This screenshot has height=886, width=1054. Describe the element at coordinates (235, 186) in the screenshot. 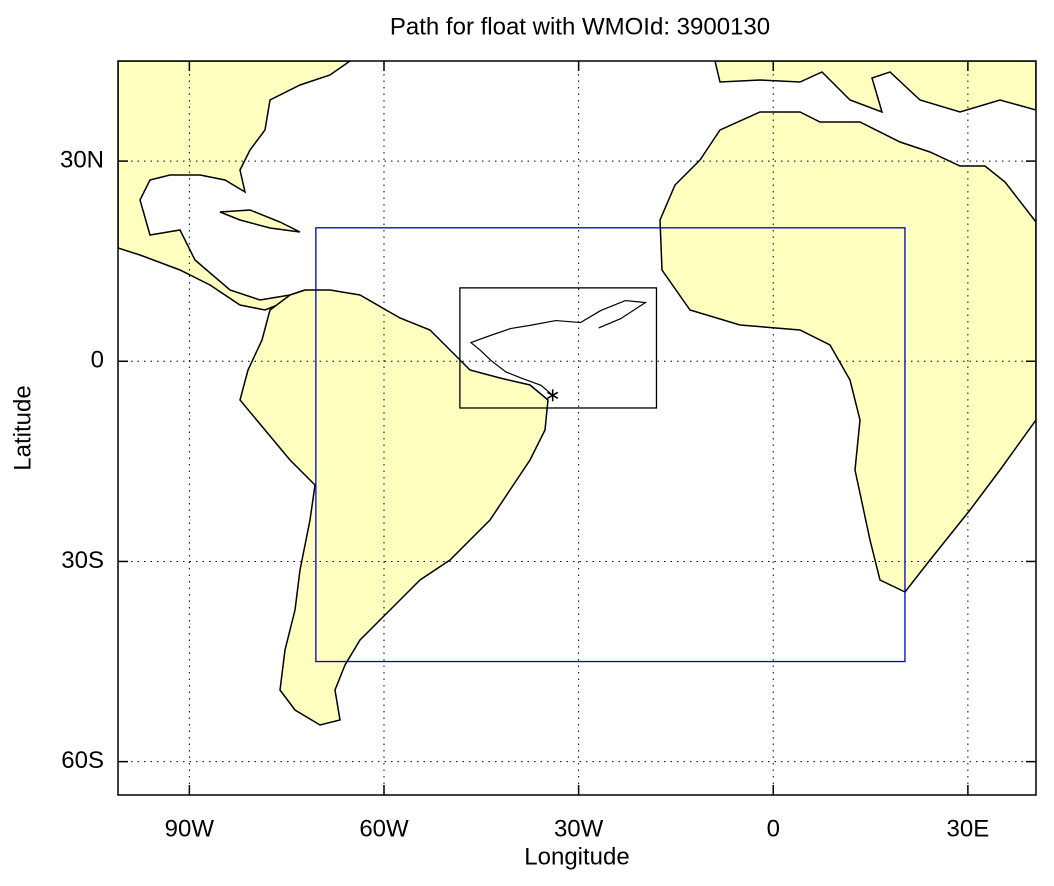

I see `north-america` at that location.